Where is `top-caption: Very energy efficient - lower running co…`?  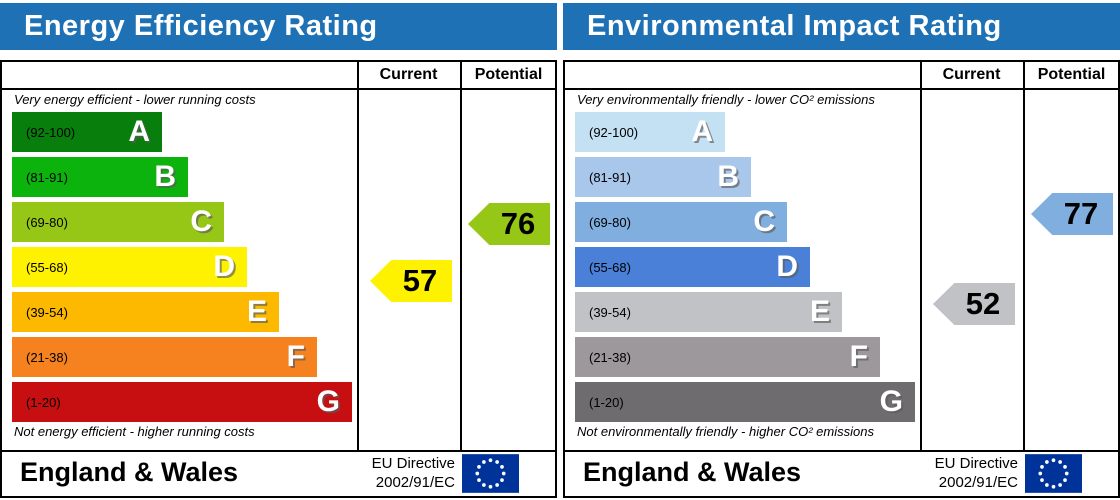
top-caption: Very energy efficient - lower running co… is located at coordinates (135, 99).